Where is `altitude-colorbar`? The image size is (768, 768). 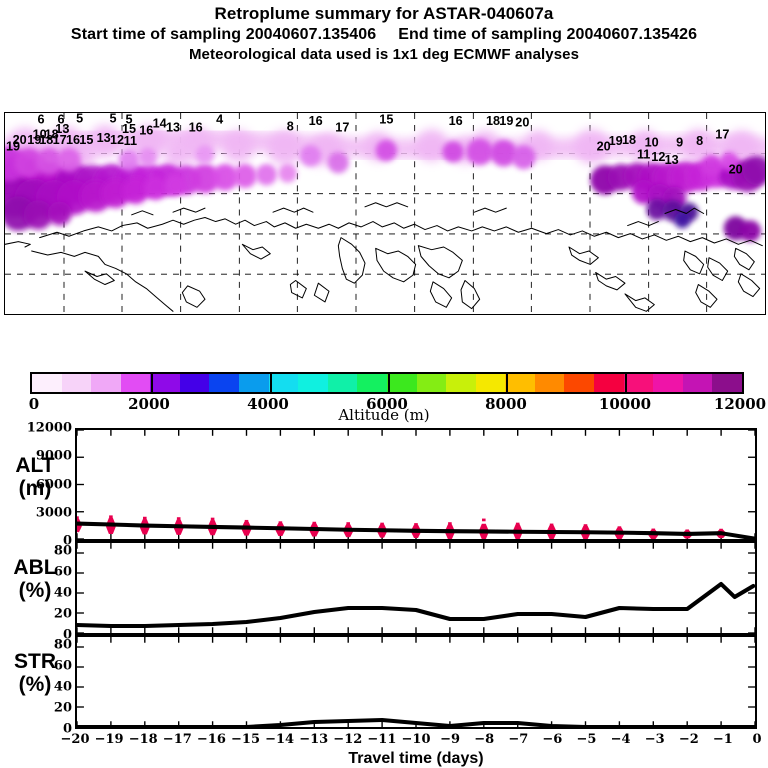 altitude-colorbar is located at coordinates (387, 383).